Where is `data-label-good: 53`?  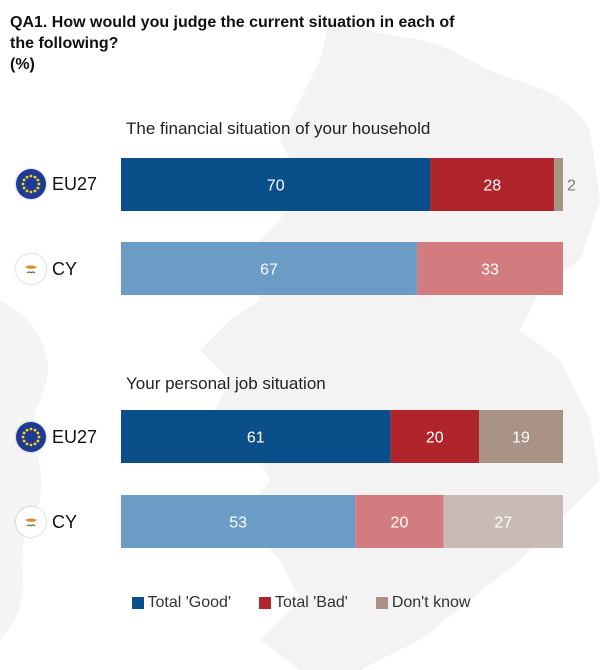 data-label-good: 53 is located at coordinates (238, 523).